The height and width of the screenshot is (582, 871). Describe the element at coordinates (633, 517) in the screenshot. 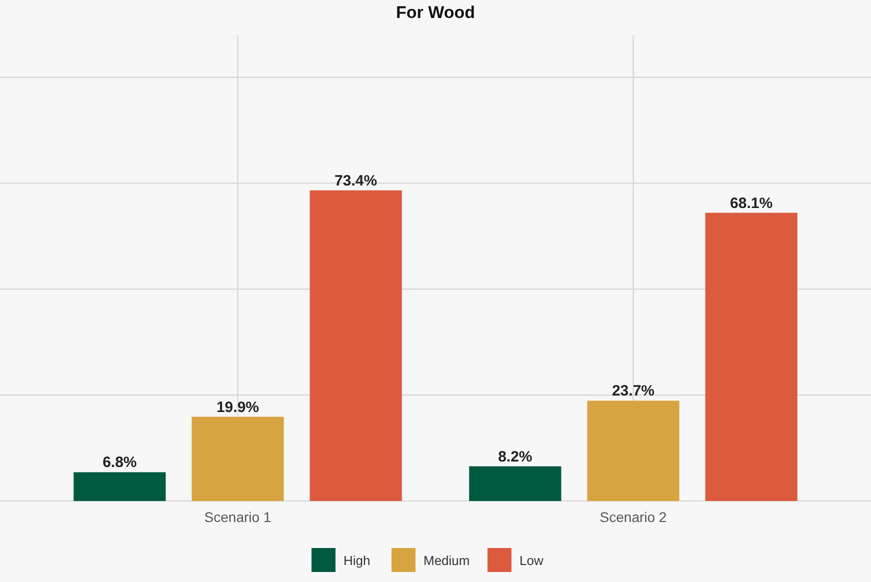

I see `x-tick-label: Scenario 2` at that location.